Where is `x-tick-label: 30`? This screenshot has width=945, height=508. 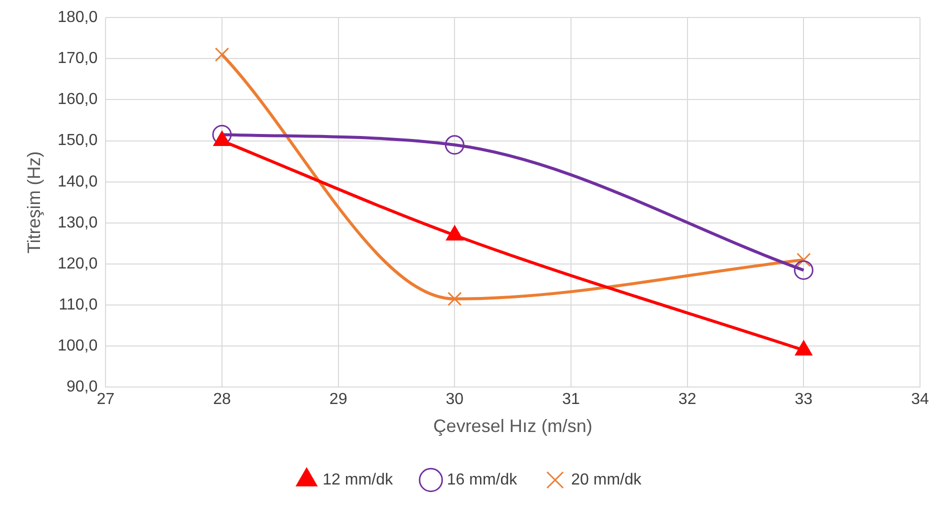
x-tick-label: 30 is located at coordinates (455, 399).